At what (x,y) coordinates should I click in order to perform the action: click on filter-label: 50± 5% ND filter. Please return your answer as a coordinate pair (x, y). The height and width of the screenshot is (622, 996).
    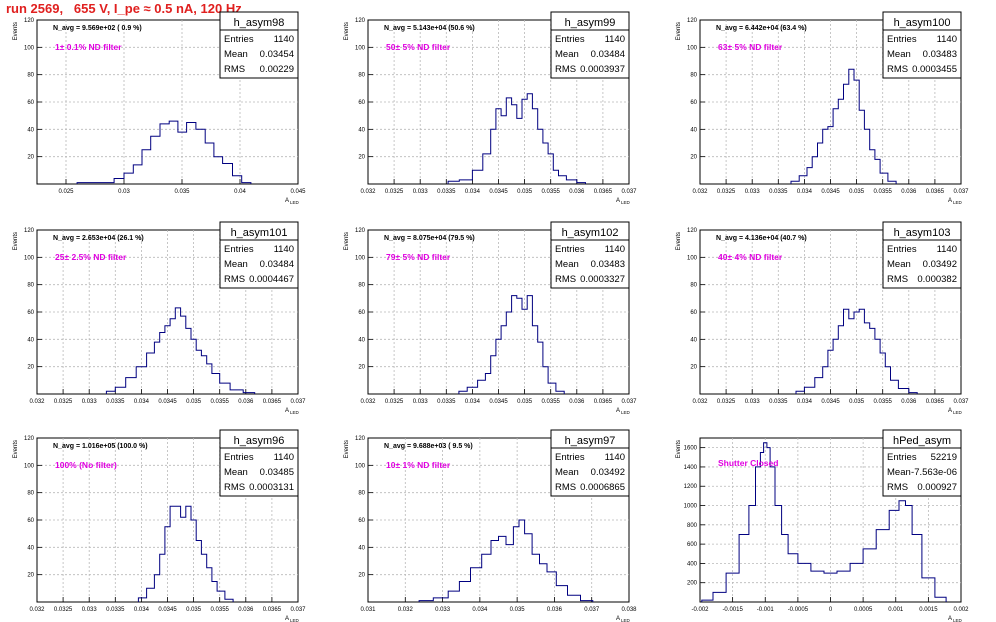
    Looking at the image, I should click on (418, 47).